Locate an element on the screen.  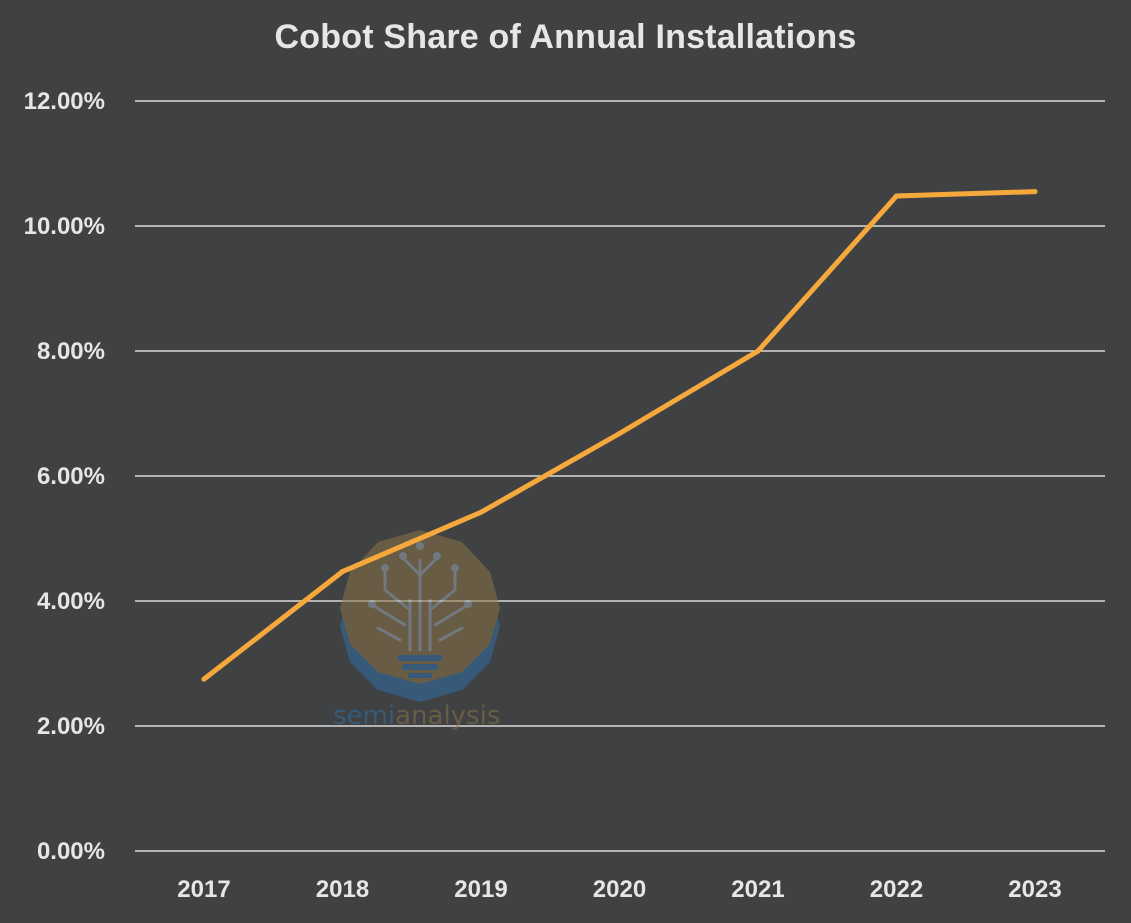
y-axis-ticks: 0.00% 2.00% 4.00% 6.00% 8.00% 10.00% 12.00% is located at coordinates (64, 476).